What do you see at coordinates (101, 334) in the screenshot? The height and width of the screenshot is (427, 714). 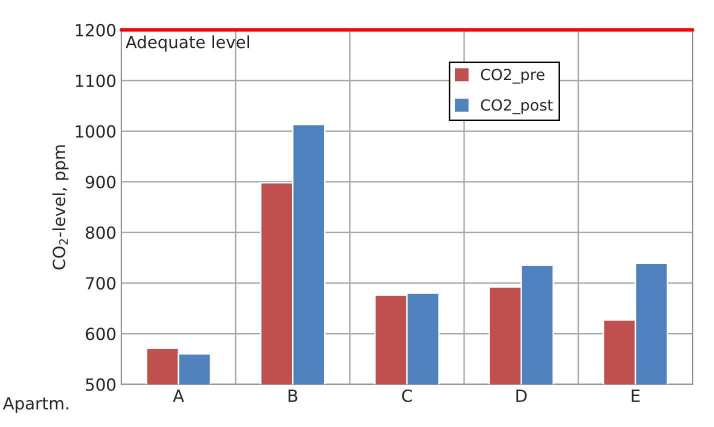 I see `y-tick-label: 600` at bounding box center [101, 334].